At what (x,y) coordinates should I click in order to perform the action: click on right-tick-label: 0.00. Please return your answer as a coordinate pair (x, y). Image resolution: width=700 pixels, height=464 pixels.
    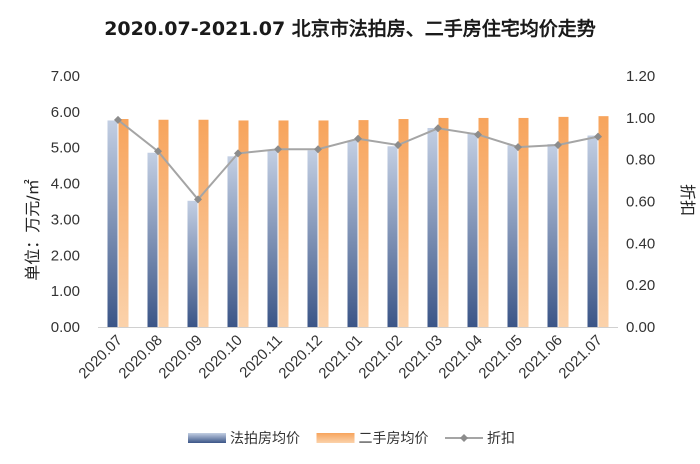
    Looking at the image, I should click on (640, 327).